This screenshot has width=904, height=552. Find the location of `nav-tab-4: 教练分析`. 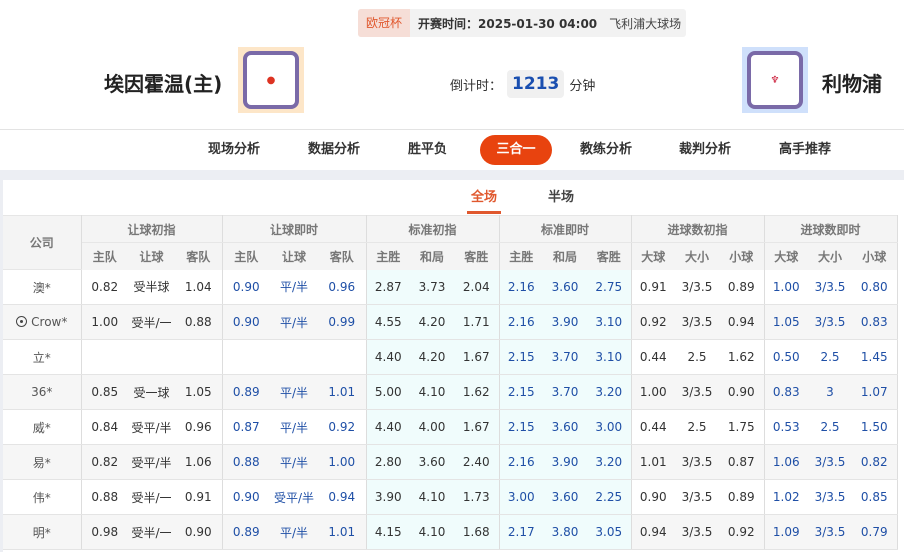

nav-tab-4: 教练分析 is located at coordinates (606, 149).